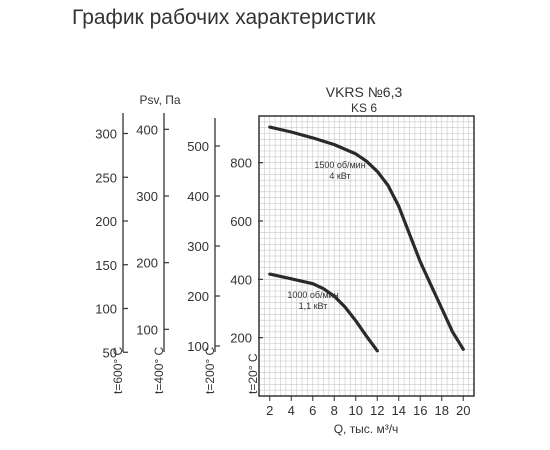 The image size is (550, 450). What do you see at coordinates (312, 410) in the screenshot?
I see `x-tick-label: 6` at bounding box center [312, 410].